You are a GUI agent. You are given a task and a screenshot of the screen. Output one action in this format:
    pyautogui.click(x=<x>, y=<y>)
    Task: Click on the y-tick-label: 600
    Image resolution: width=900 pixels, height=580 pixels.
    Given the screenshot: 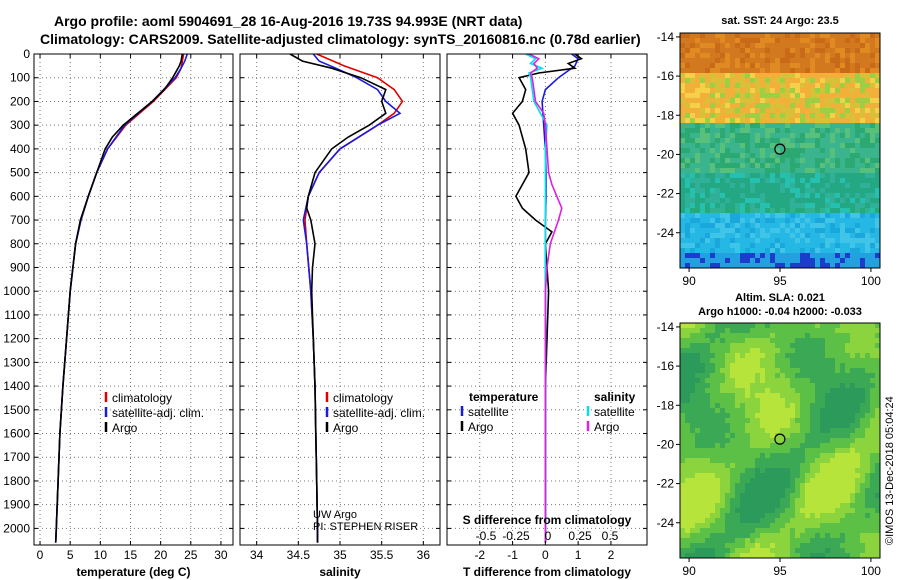 What is the action you would take?
    pyautogui.click(x=20, y=196)
    